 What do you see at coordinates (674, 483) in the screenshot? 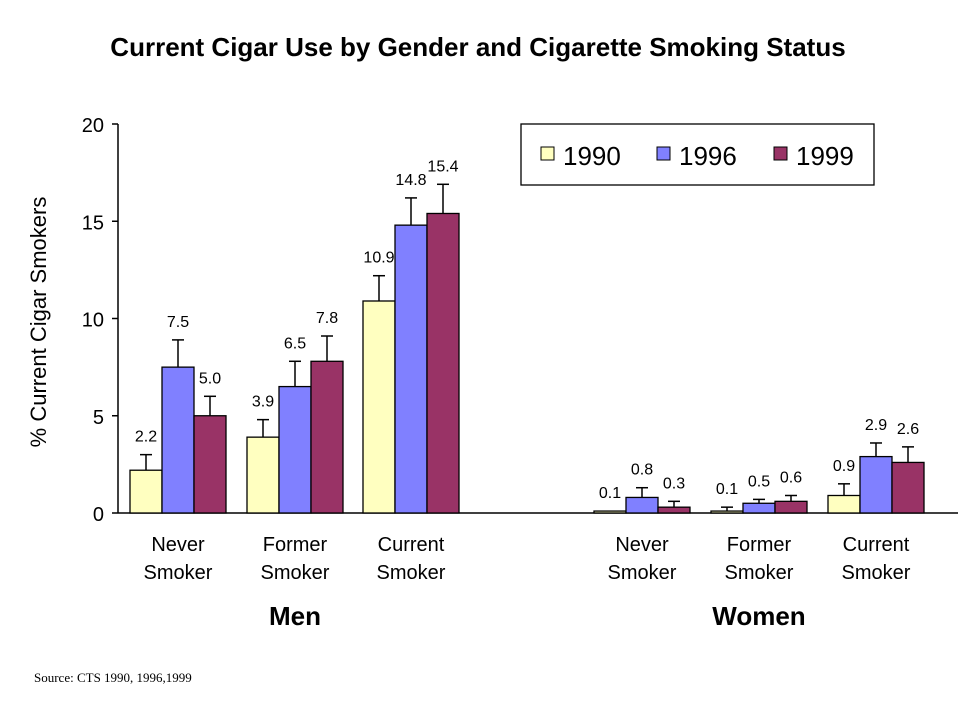
I see `data-label: 0.3` at bounding box center [674, 483].